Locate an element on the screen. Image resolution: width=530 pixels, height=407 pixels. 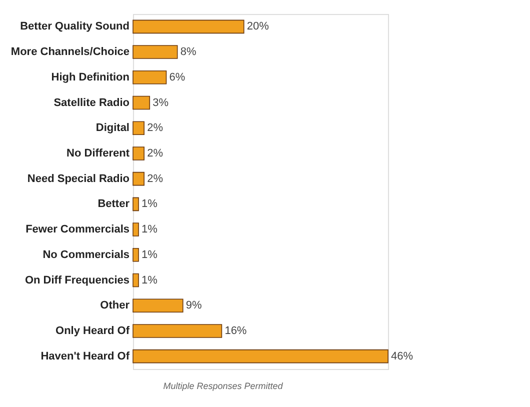
y-tick-label: Better Quality Sound is located at coordinates (75, 26).